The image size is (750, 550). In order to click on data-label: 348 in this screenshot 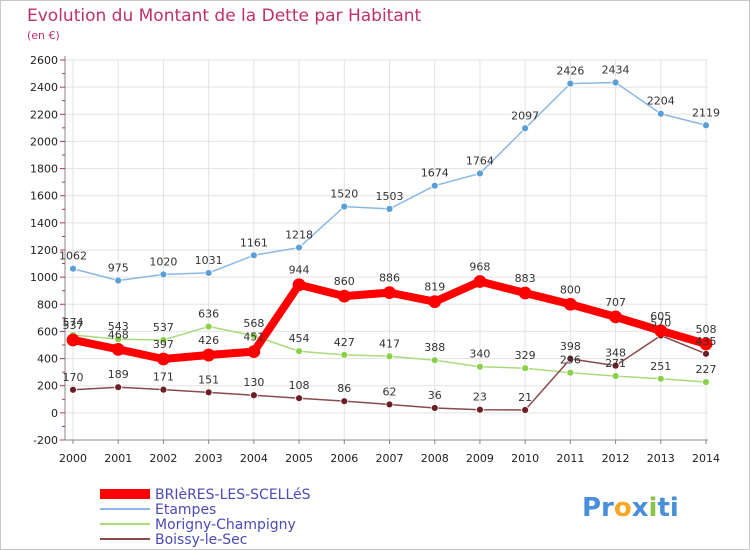, I will do `click(615, 353)`.